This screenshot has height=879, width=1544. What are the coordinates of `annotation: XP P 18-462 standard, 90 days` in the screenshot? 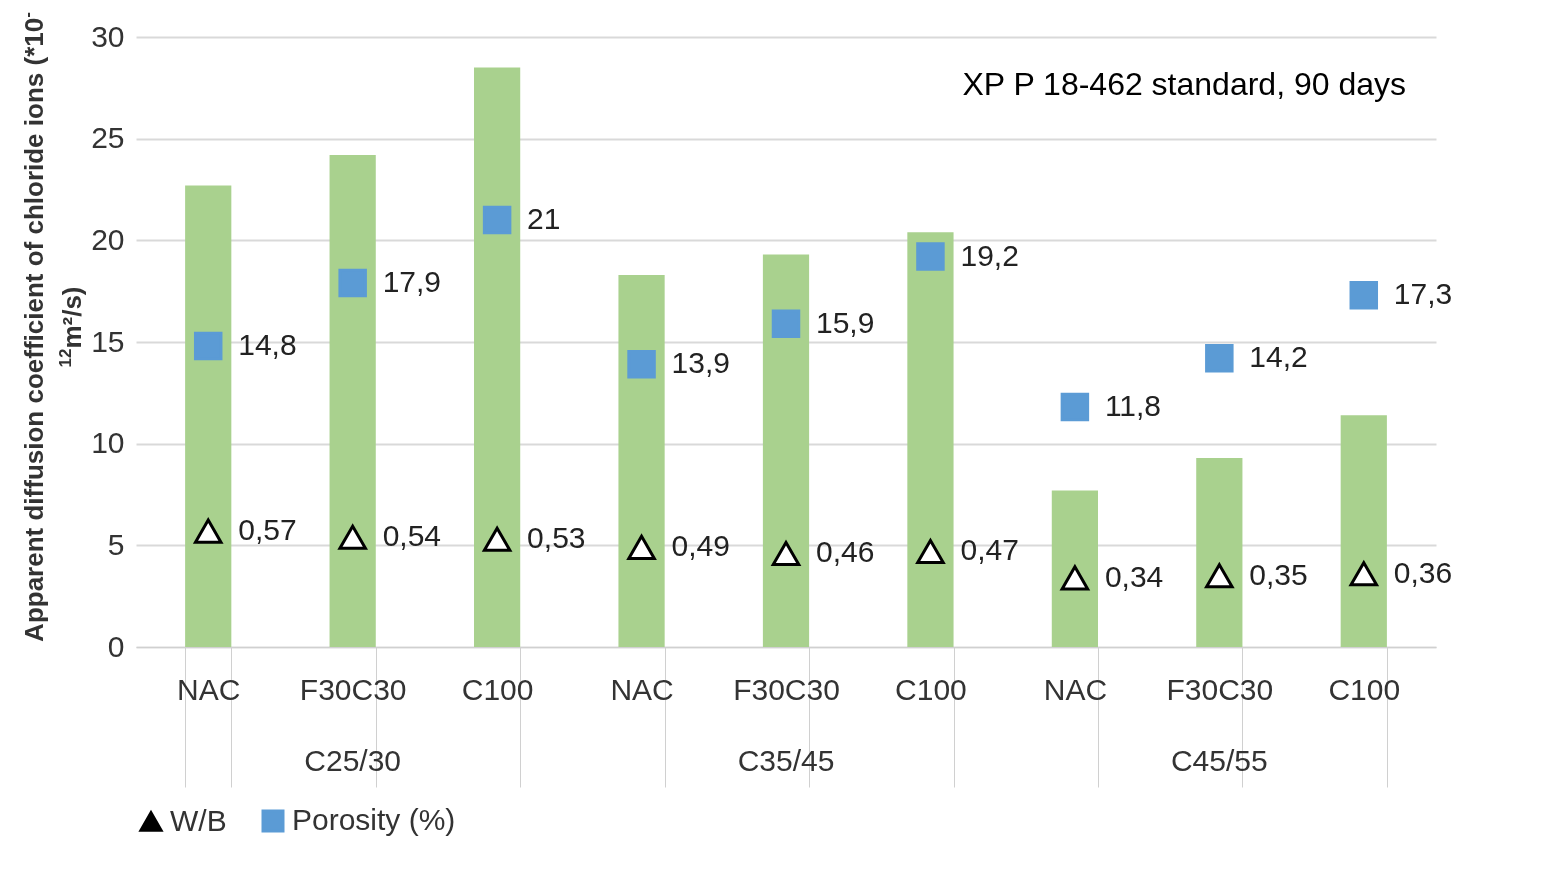 It's located at (1184, 84).